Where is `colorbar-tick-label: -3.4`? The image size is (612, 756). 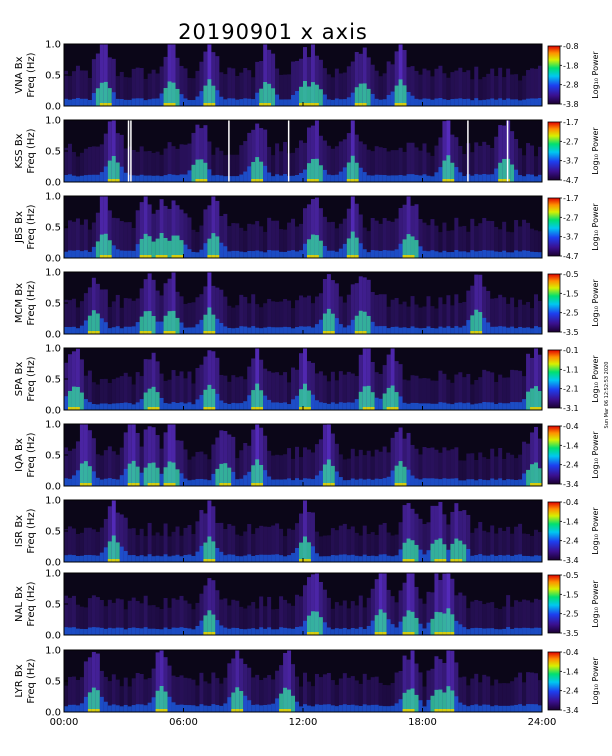
colorbar-tick-label: -3.4 is located at coordinates (571, 484).